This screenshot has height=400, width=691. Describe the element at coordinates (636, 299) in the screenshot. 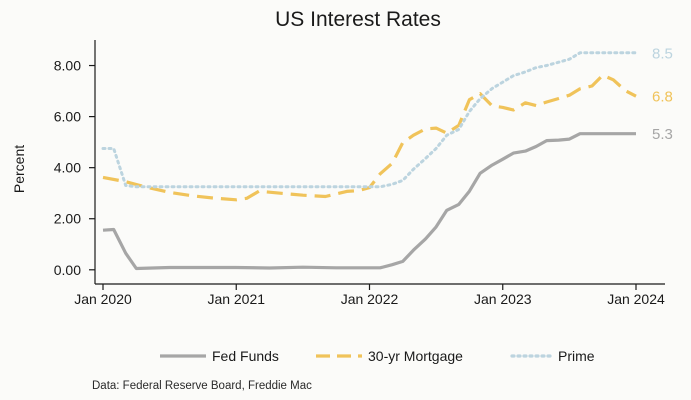

I see `x-tick-label: Jan 2024` at that location.